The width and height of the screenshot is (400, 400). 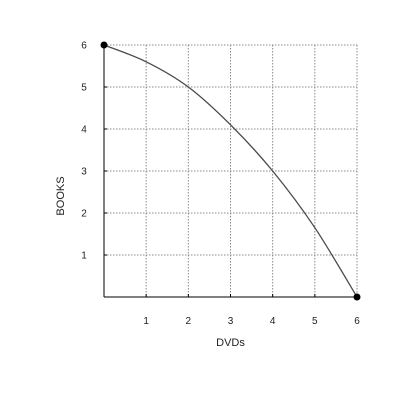 I want to click on x-tick-label-5: 5, so click(x=315, y=321).